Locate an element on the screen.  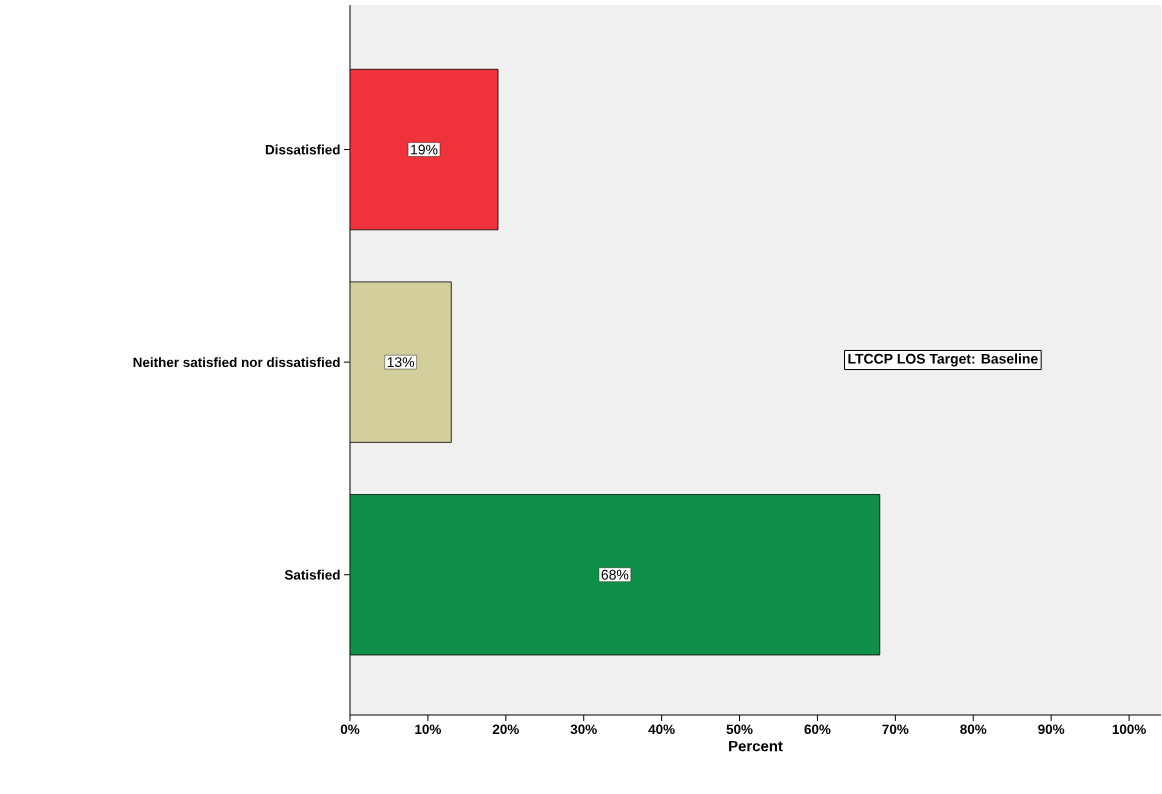
x-tick-label: 80% is located at coordinates (973, 729).